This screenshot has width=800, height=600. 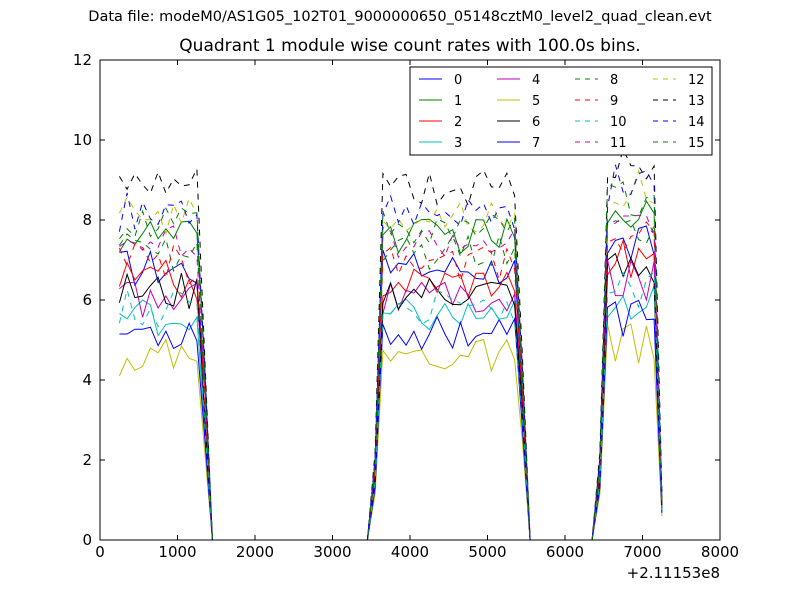 What do you see at coordinates (458, 80) in the screenshot?
I see `legend-label-0: 0` at bounding box center [458, 80].